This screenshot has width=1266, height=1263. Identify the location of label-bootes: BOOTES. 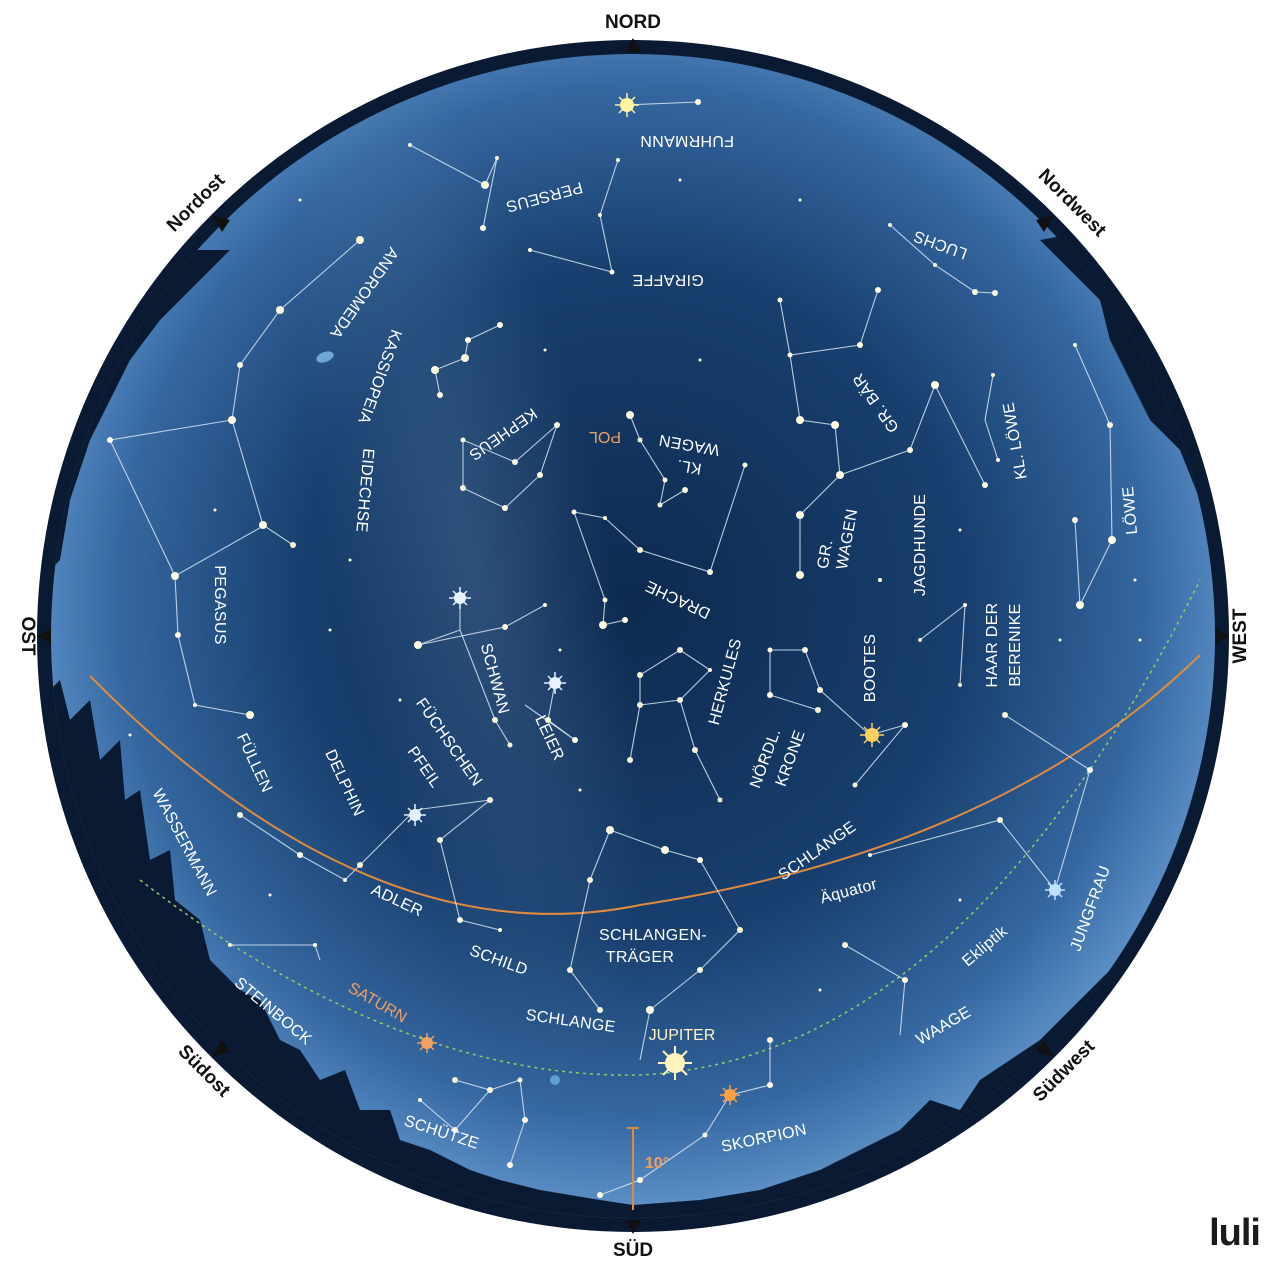
(870, 668).